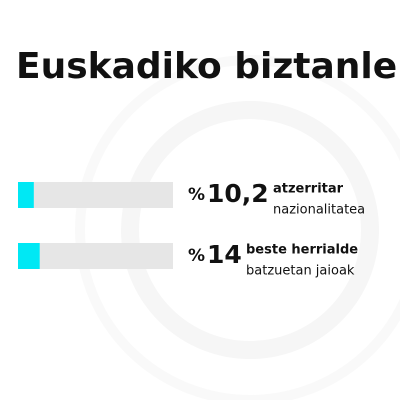  I want to click on category-sublabel: nazionalitatea, so click(319, 210).